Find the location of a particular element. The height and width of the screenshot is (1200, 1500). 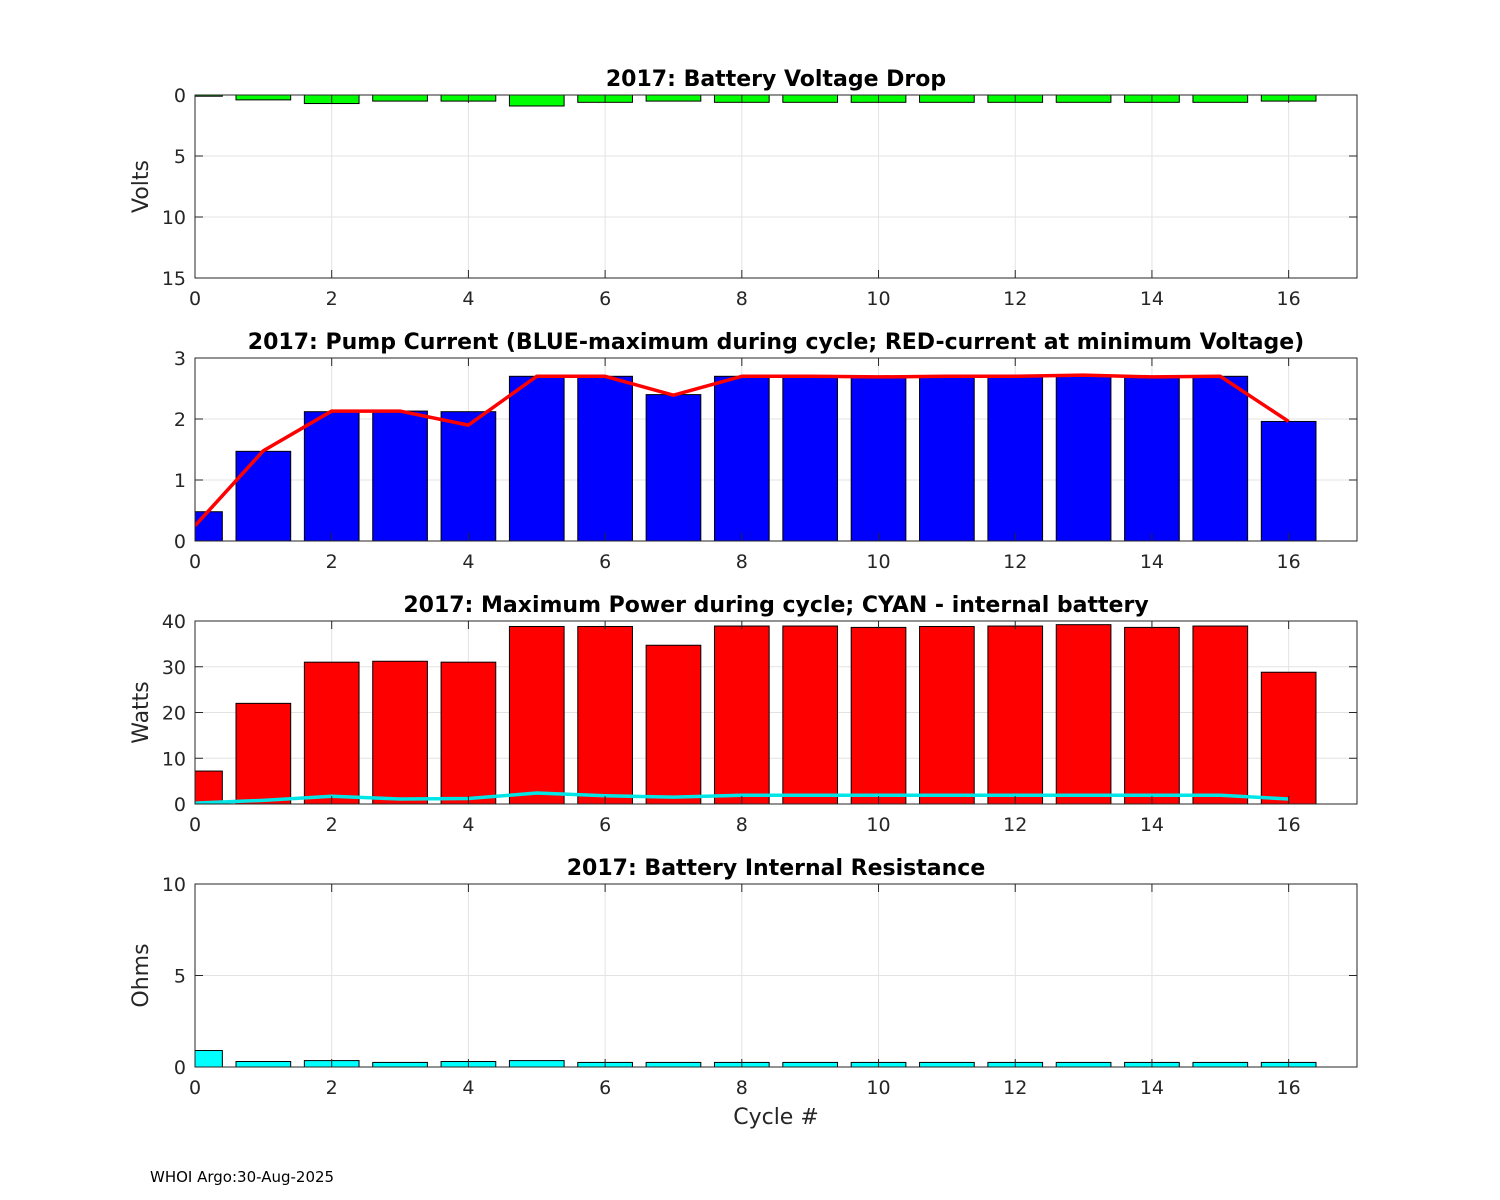

y-tick-label: 20 is located at coordinates (174, 714).